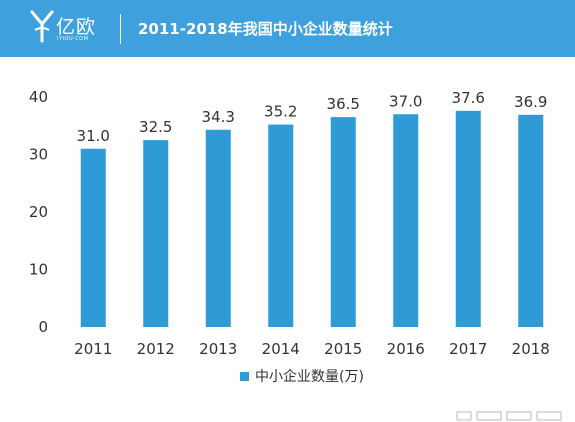  I want to click on data-label: 32.5, so click(155, 127).